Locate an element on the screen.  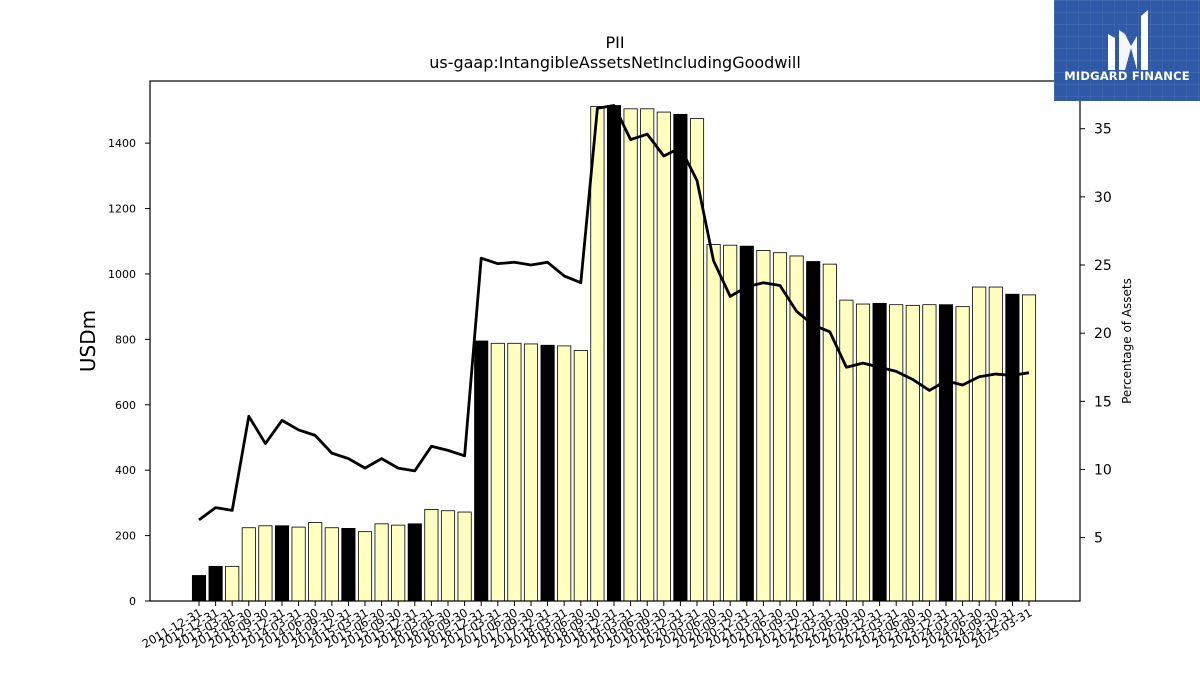
midgard-logo-icon is located at coordinates (1128, 40).